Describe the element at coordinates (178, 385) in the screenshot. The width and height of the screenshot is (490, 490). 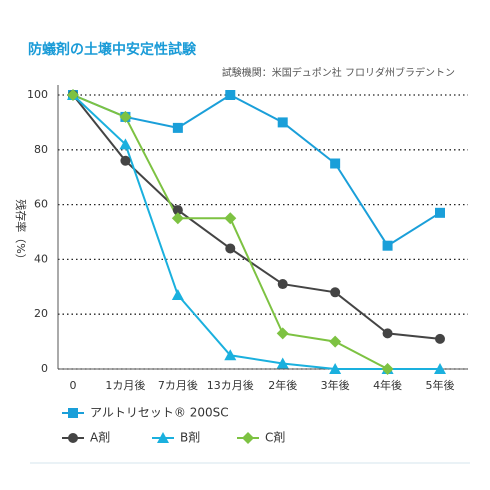
I see `x-tick-label: 7カ月後` at that location.